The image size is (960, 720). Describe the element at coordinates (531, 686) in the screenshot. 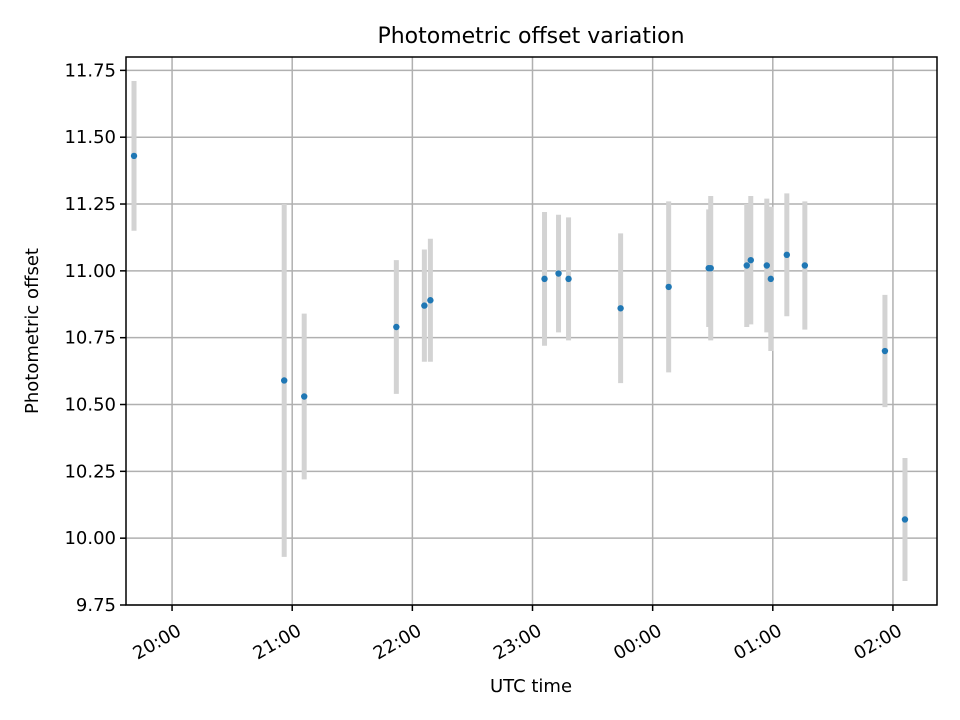

I see `x-axis-label: UTC time` at that location.